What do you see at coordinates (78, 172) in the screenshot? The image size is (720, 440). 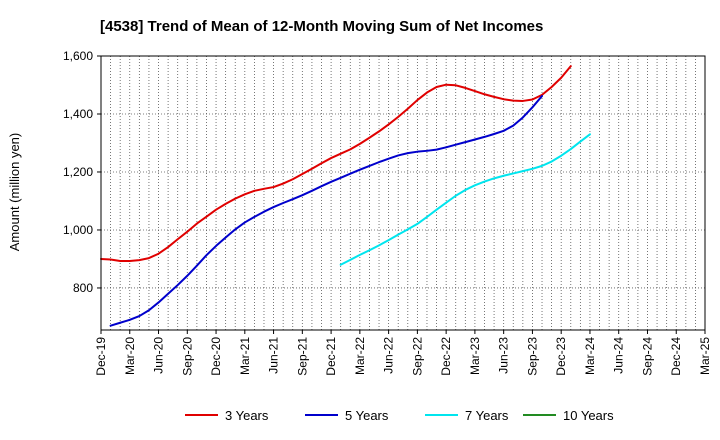 I see `y-tick-label: 1,200` at bounding box center [78, 172].